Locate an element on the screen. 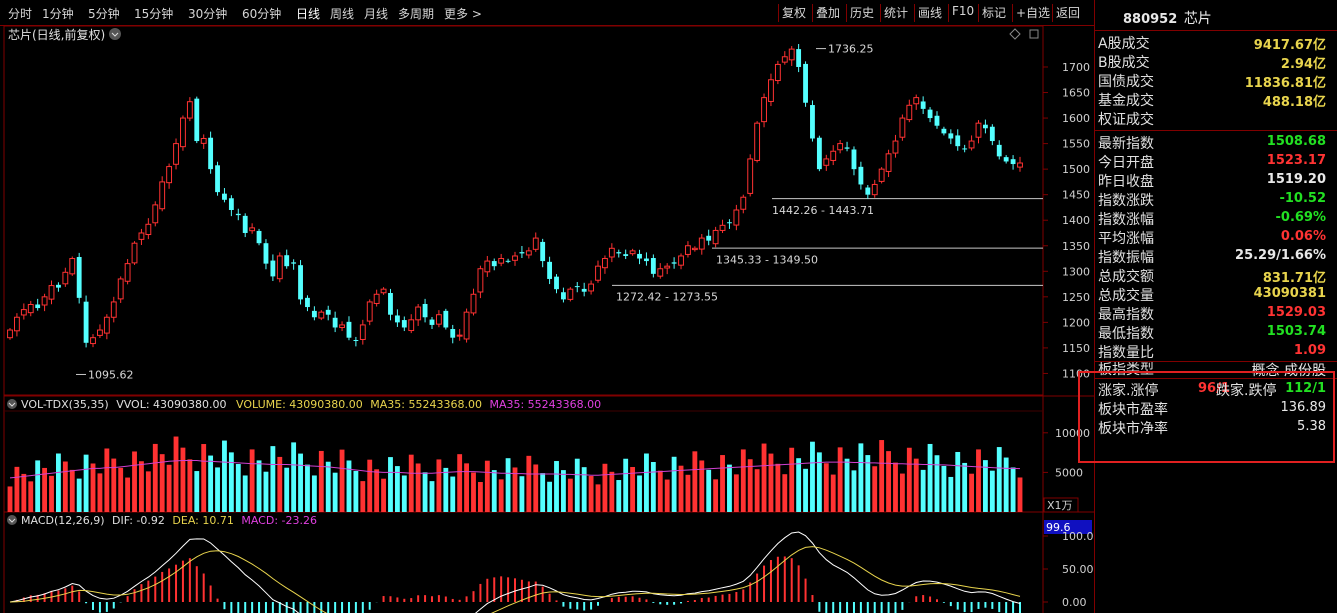 This screenshot has height=613, width=1337. vol-options-icon is located at coordinates (12, 404).